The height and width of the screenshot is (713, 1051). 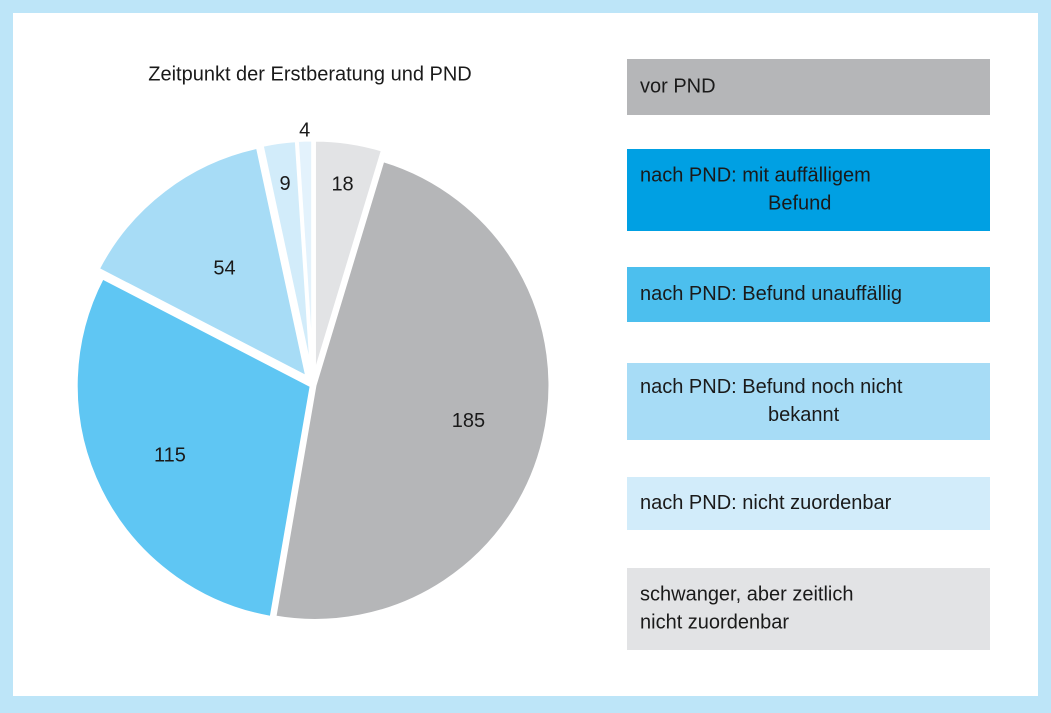 I want to click on slice-label: 54, so click(x=224, y=269).